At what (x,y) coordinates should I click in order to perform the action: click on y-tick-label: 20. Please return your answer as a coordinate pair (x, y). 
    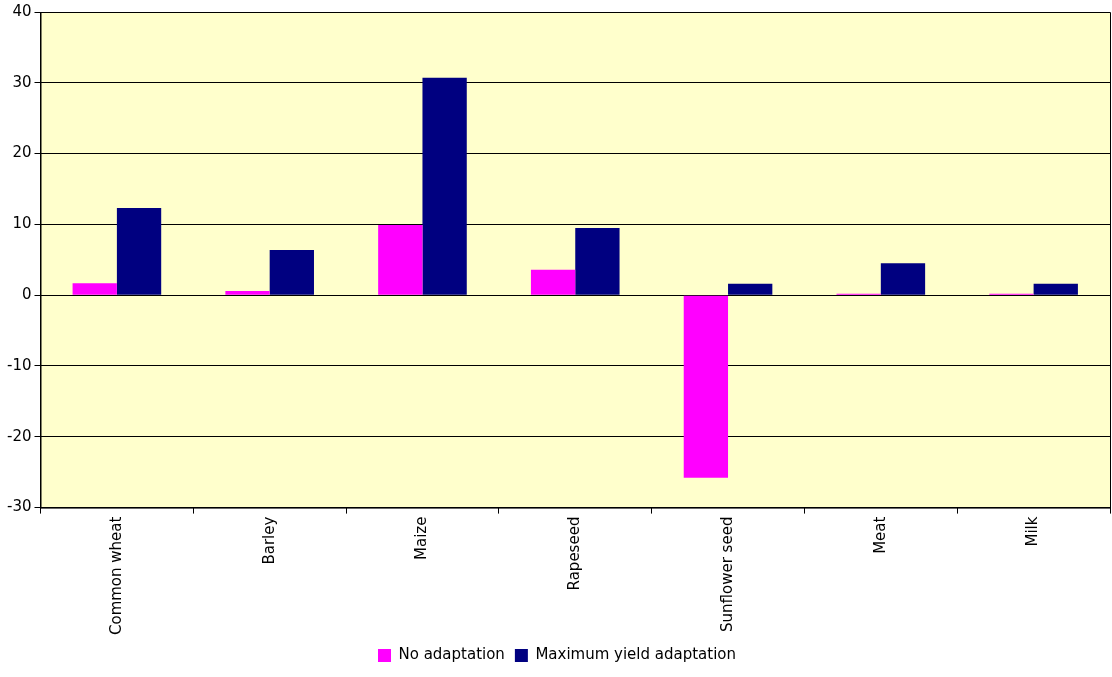
    Looking at the image, I should click on (22, 152).